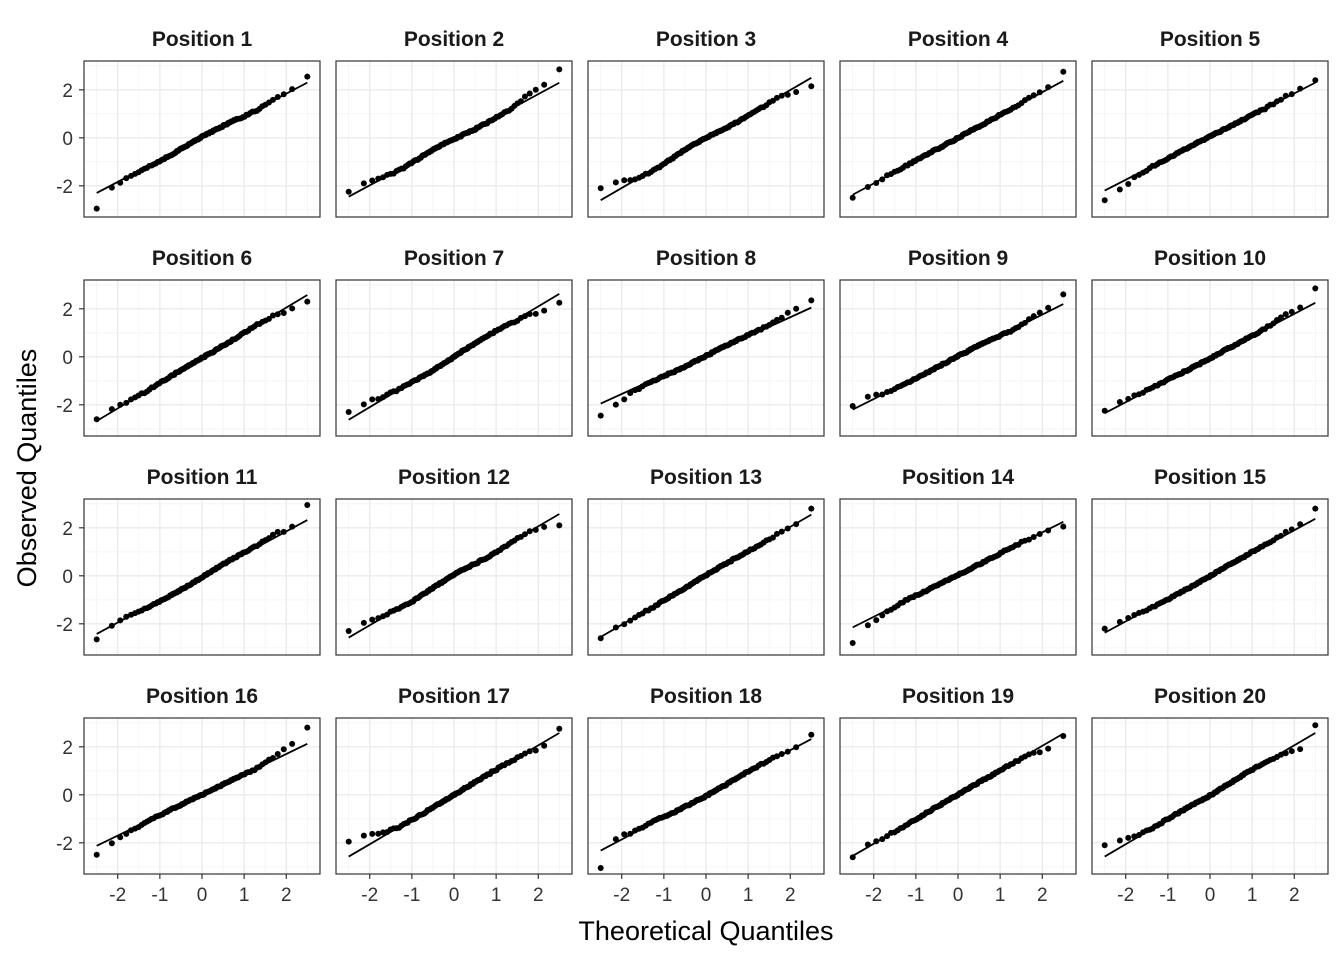 This screenshot has height=960, width=1344. What do you see at coordinates (705, 931) in the screenshot?
I see `x-axis-title: Theoretical Quantiles` at bounding box center [705, 931].